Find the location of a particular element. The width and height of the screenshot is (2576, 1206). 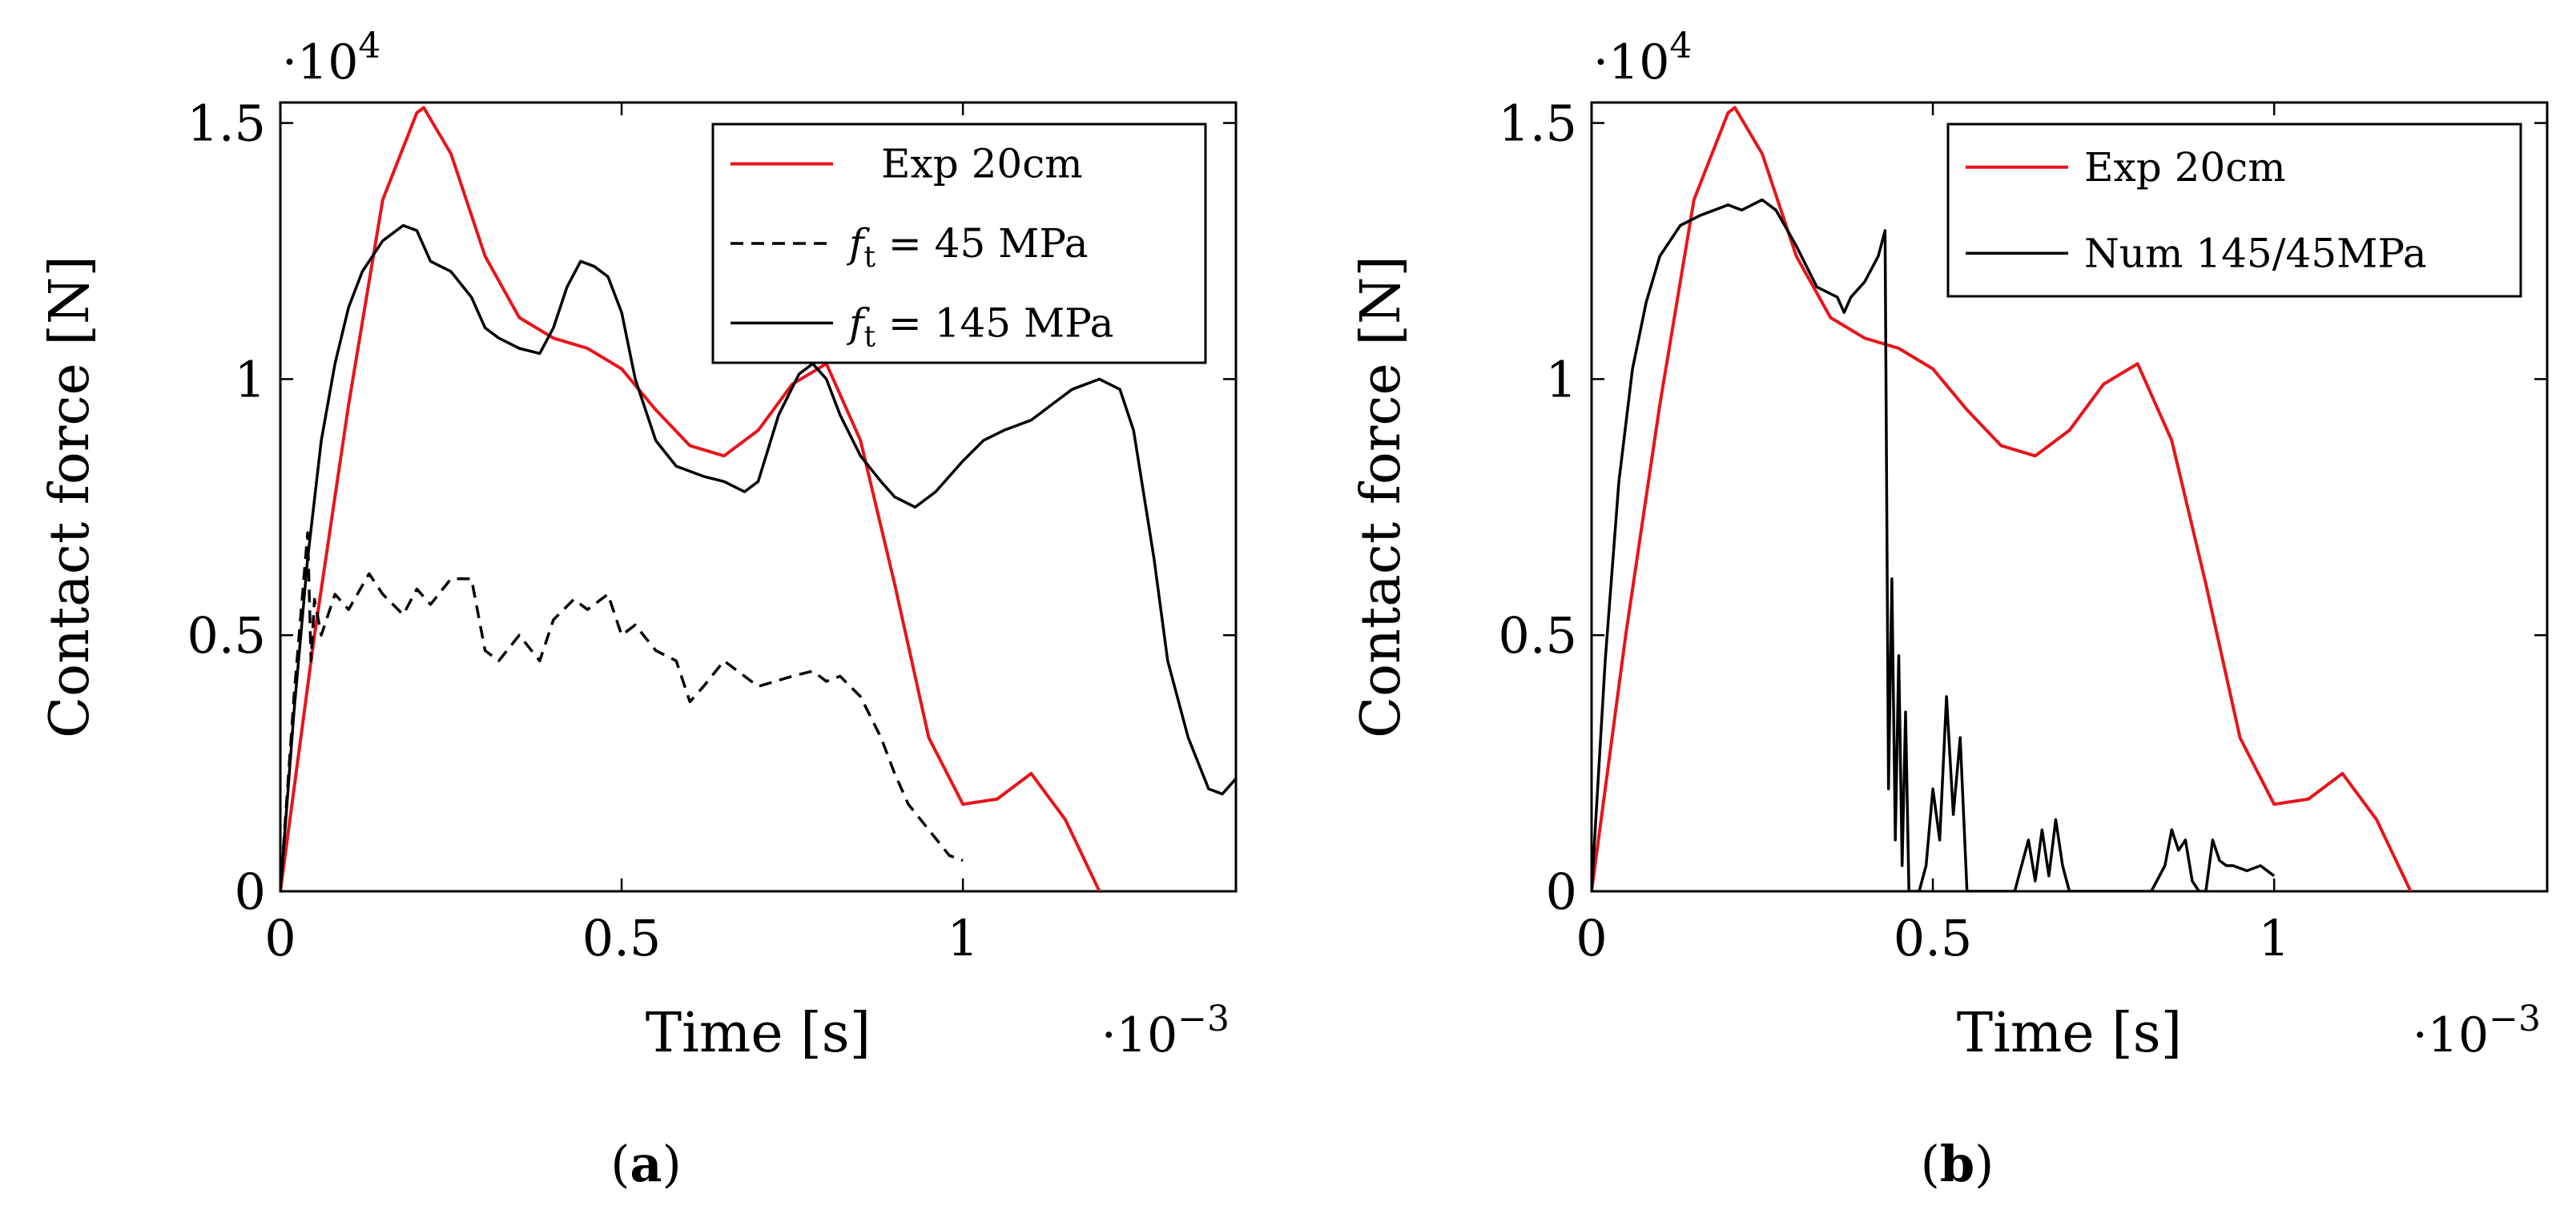

legend-entry-f-t-45-mpa: ft = 45 MPa is located at coordinates (967, 247).